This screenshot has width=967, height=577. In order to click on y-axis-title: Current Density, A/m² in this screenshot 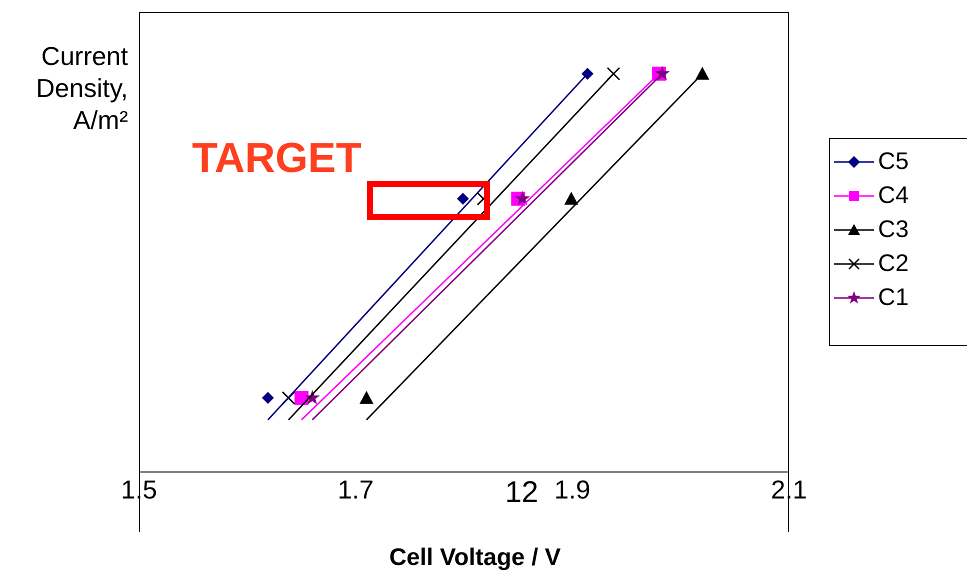, I will do `click(81, 88)`.